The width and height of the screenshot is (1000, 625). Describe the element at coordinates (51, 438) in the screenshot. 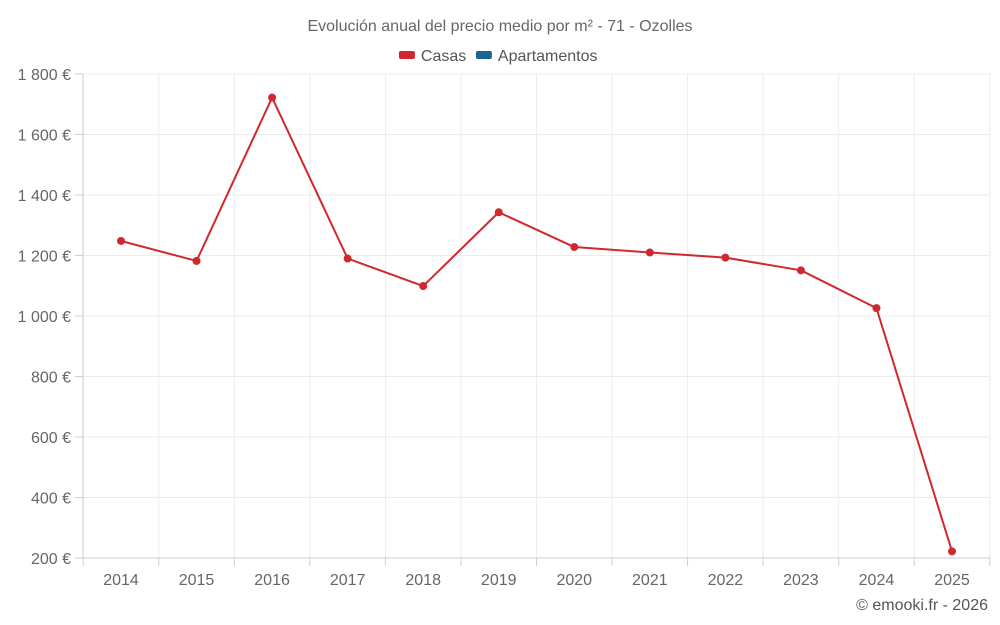

I see `y-tick-label: 600 €` at that location.